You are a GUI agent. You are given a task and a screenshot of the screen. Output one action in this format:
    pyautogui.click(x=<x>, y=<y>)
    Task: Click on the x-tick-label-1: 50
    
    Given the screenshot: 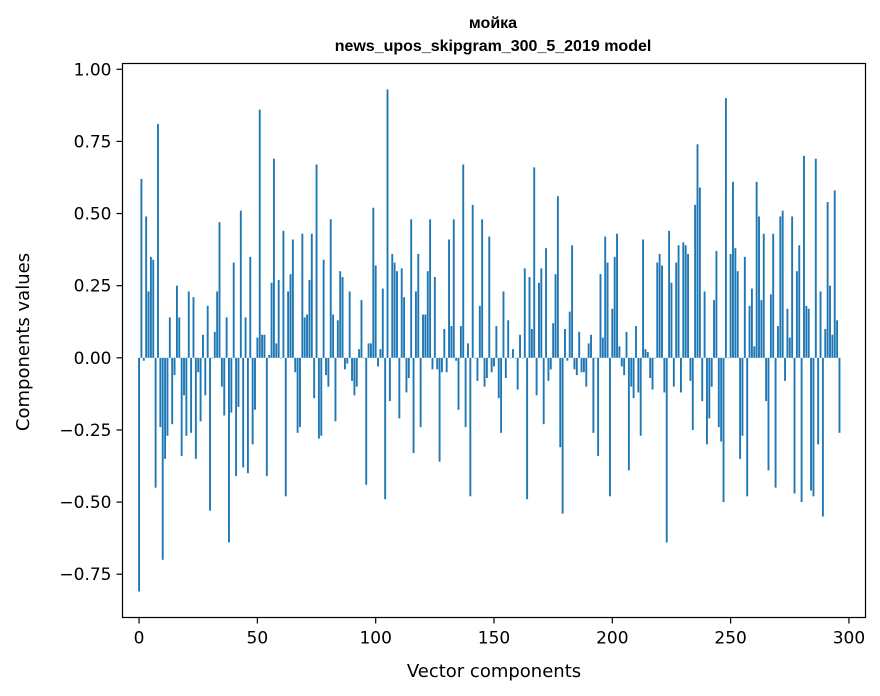 What is the action you would take?
    pyautogui.click(x=258, y=639)
    